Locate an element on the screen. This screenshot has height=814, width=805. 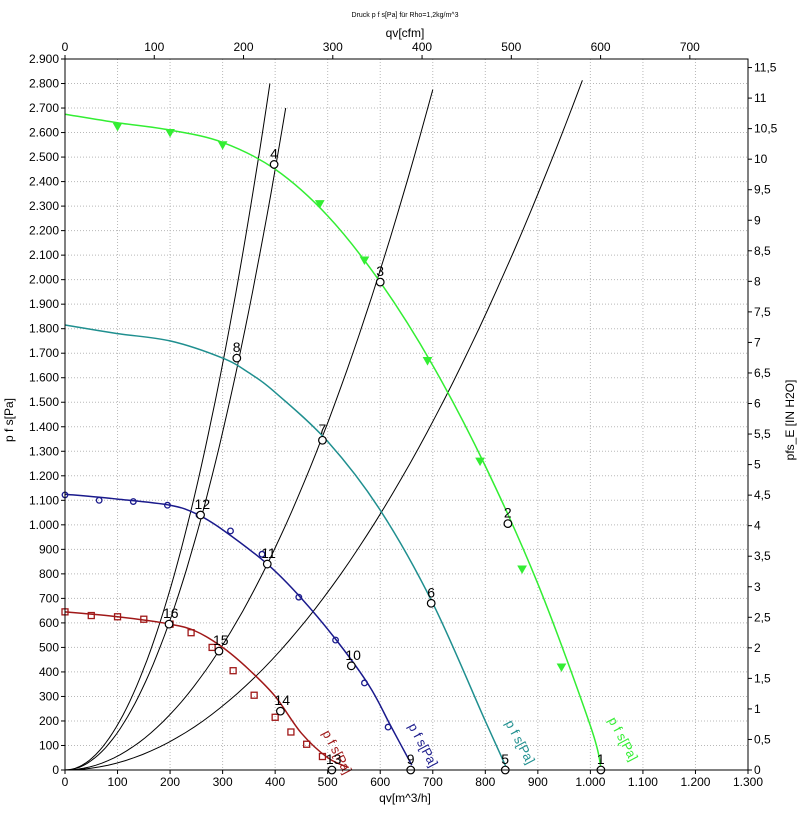
operating-point-12: 12 is located at coordinates (203, 508).